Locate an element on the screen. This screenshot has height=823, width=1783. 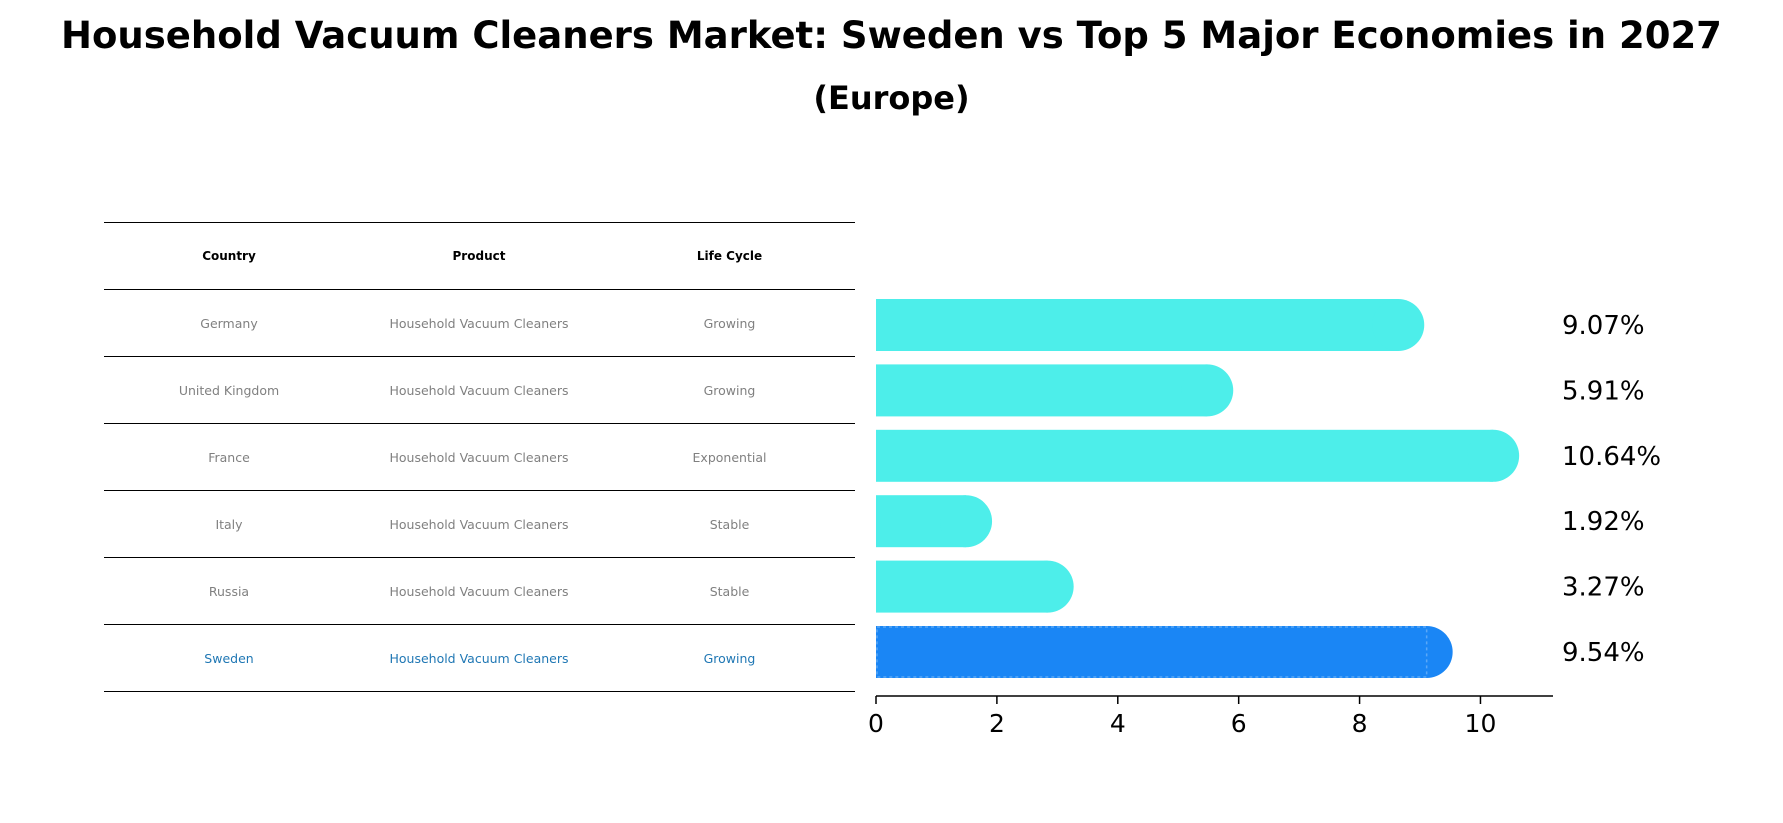
cell-country: United Kingdom is located at coordinates (229, 390).